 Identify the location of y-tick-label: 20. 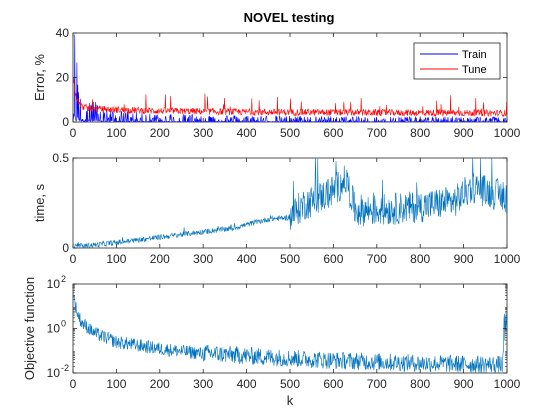
(63, 78).